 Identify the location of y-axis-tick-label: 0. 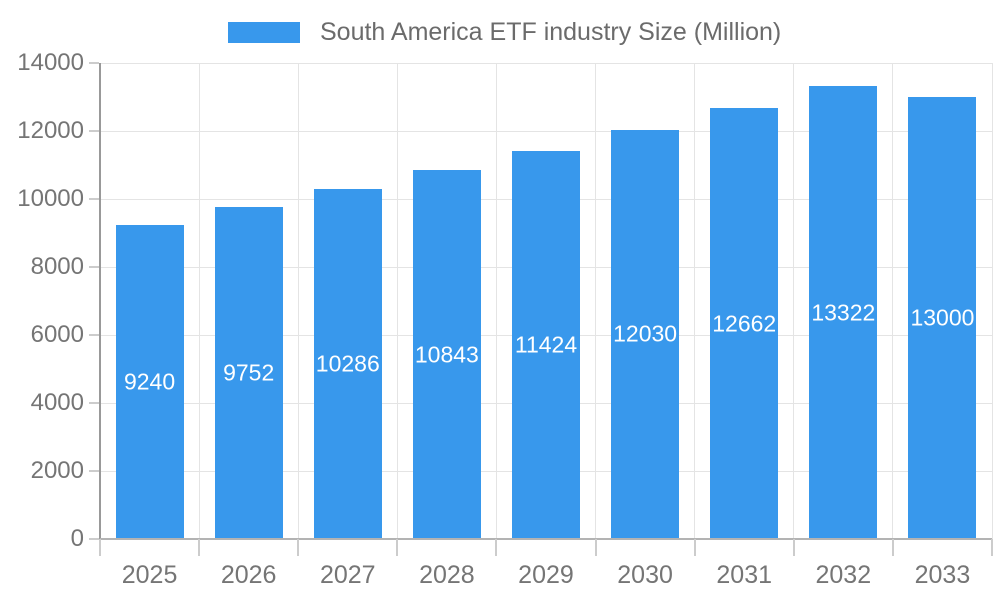
(77, 538).